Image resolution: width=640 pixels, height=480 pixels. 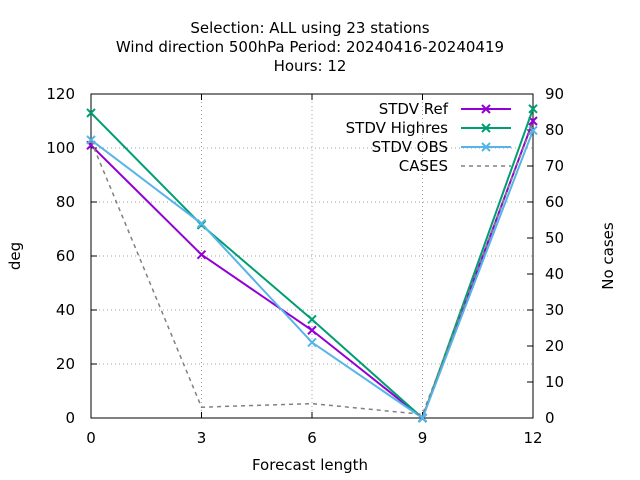 What do you see at coordinates (310, 66) in the screenshot?
I see `chart-title-line: Hours: 12` at bounding box center [310, 66].